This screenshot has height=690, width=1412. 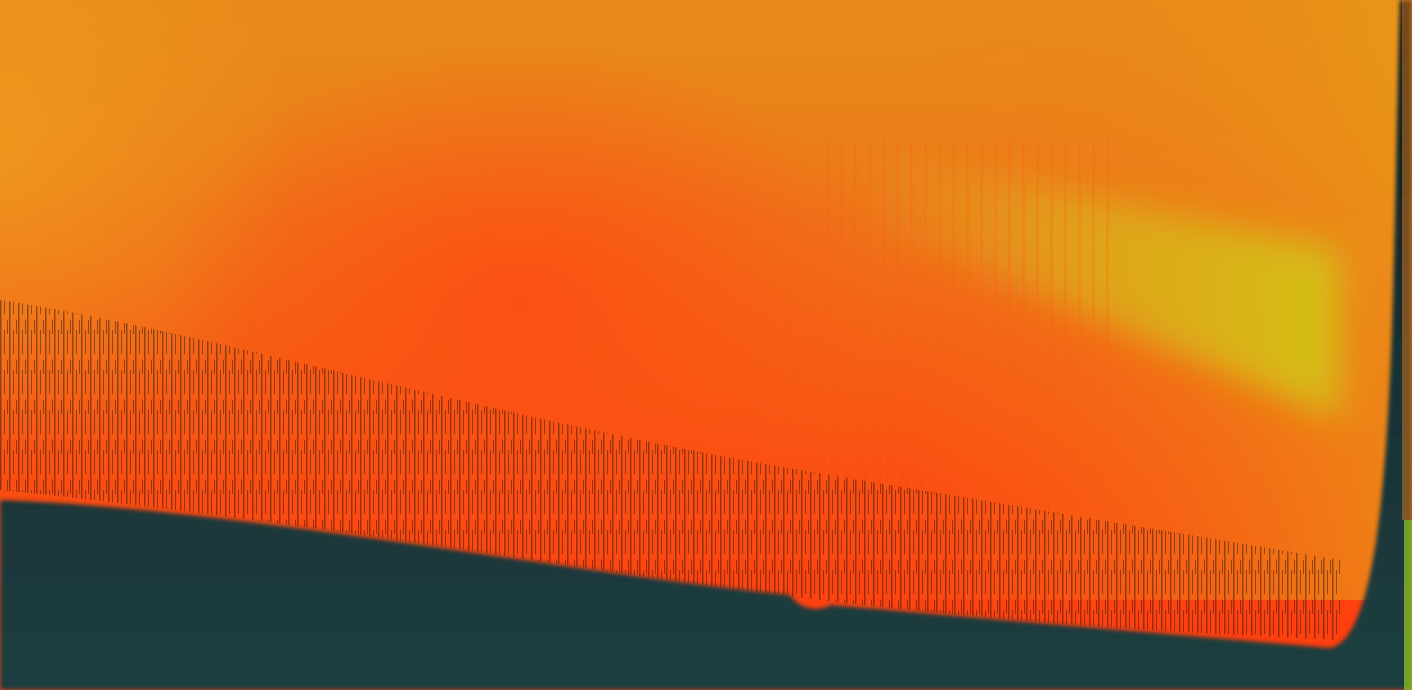 What do you see at coordinates (1407, 260) in the screenshot?
I see `edge-strip-top` at bounding box center [1407, 260].